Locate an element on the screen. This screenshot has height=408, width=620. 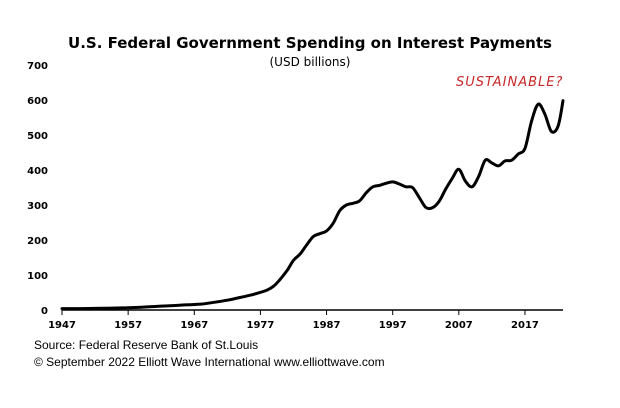
x-tick-label: 1957 is located at coordinates (128, 325).